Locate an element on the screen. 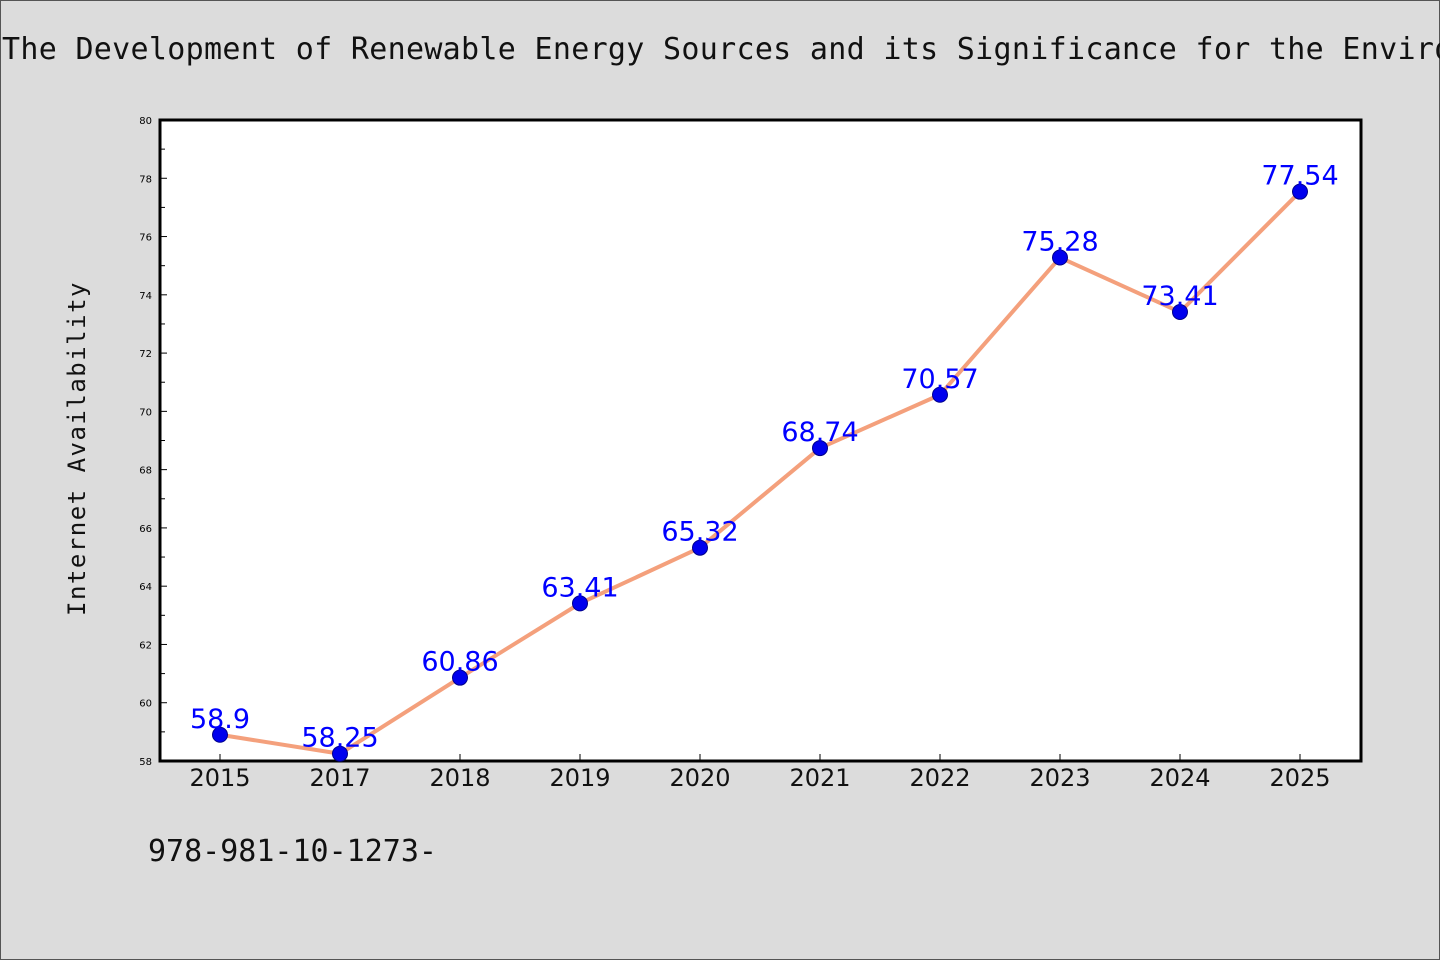 Image resolution: width=1440 pixels, height=960 pixels. x-tick-label: 2017 is located at coordinates (339, 778).